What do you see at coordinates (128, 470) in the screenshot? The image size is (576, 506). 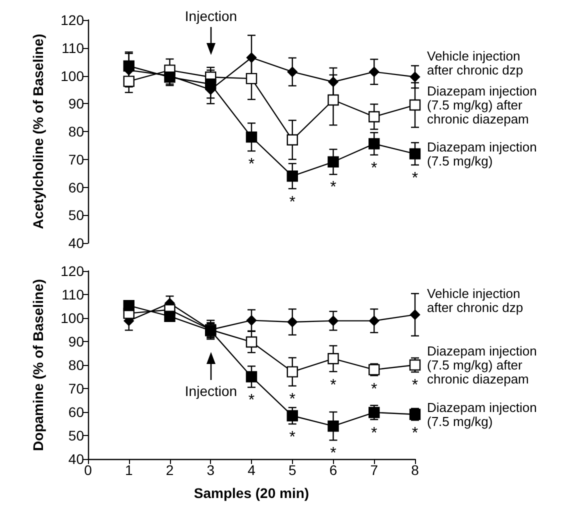 I see `x-tick-label: 1` at bounding box center [128, 470].